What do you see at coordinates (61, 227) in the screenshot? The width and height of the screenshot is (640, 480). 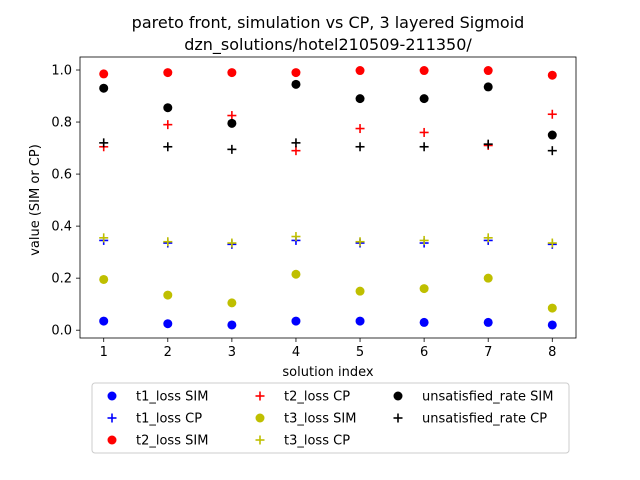 I see `y-tick-label: 0.4` at bounding box center [61, 227].